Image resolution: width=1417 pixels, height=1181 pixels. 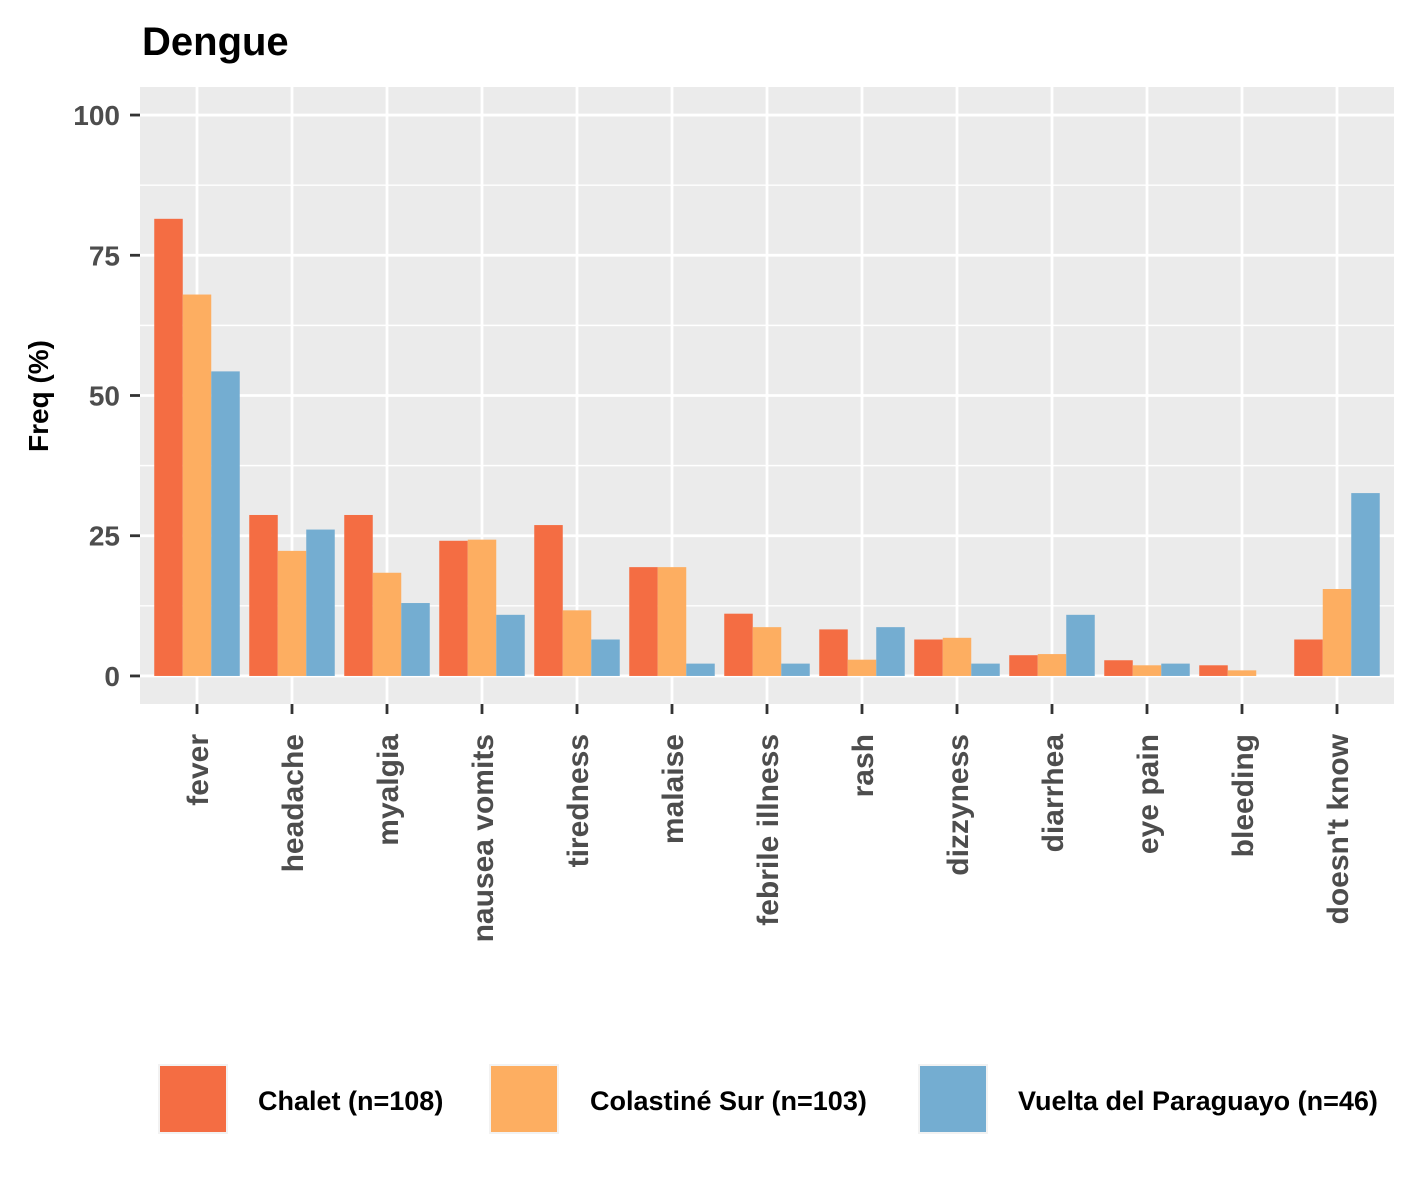 I want to click on x-tick-label: malaise, so click(x=673, y=789).